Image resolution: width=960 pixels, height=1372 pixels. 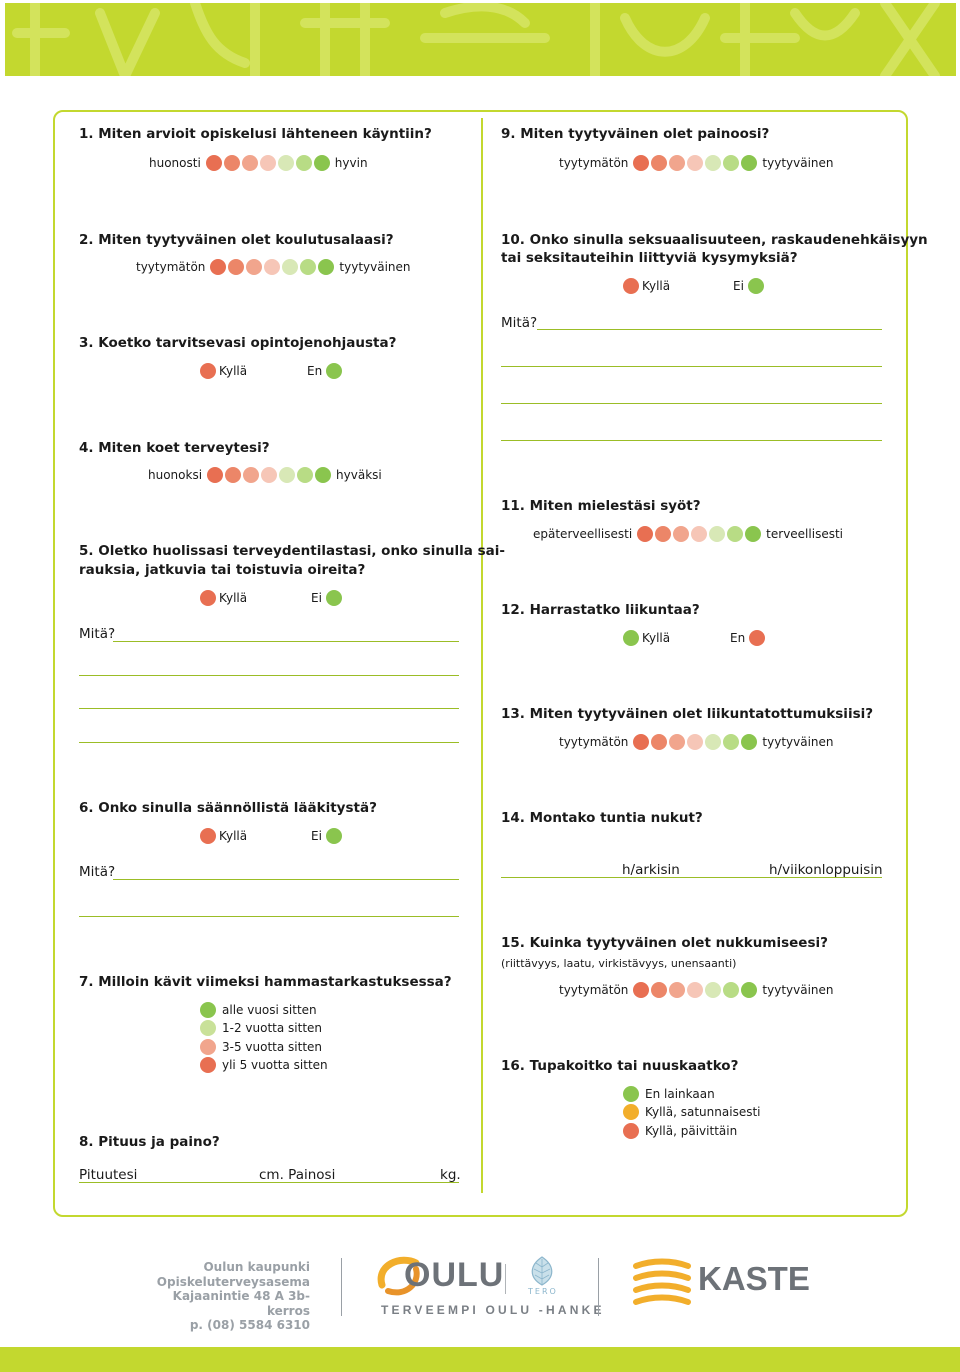 I want to click on q15-scale: tyytymätön tyytyväinen, so click(x=696, y=990).